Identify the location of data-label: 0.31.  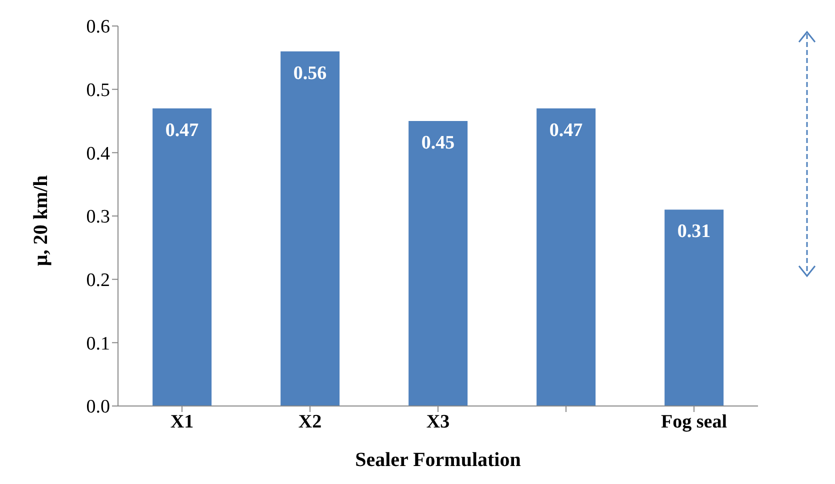
(694, 231).